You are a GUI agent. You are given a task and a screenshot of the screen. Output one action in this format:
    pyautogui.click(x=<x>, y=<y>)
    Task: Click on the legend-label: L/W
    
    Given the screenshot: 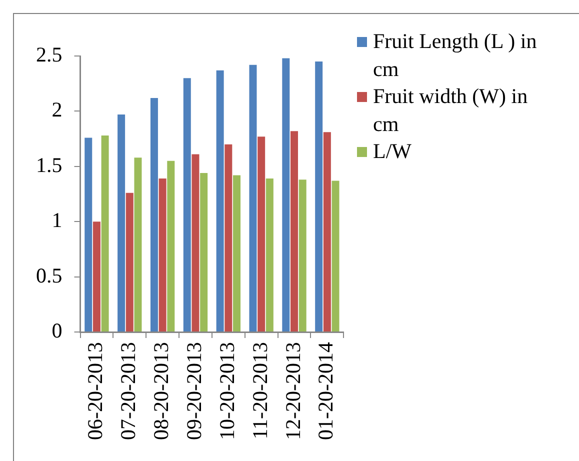 What is the action you would take?
    pyautogui.click(x=392, y=151)
    